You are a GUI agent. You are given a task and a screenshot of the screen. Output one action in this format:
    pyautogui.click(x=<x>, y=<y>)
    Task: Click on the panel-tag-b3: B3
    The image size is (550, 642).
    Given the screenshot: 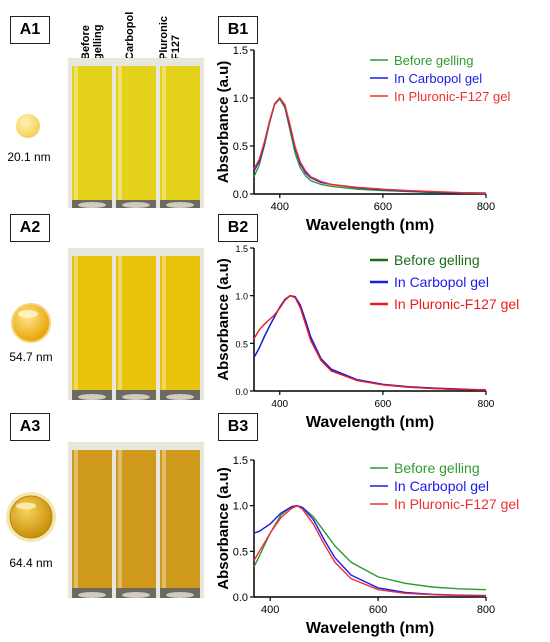 What is the action you would take?
    pyautogui.click(x=238, y=427)
    